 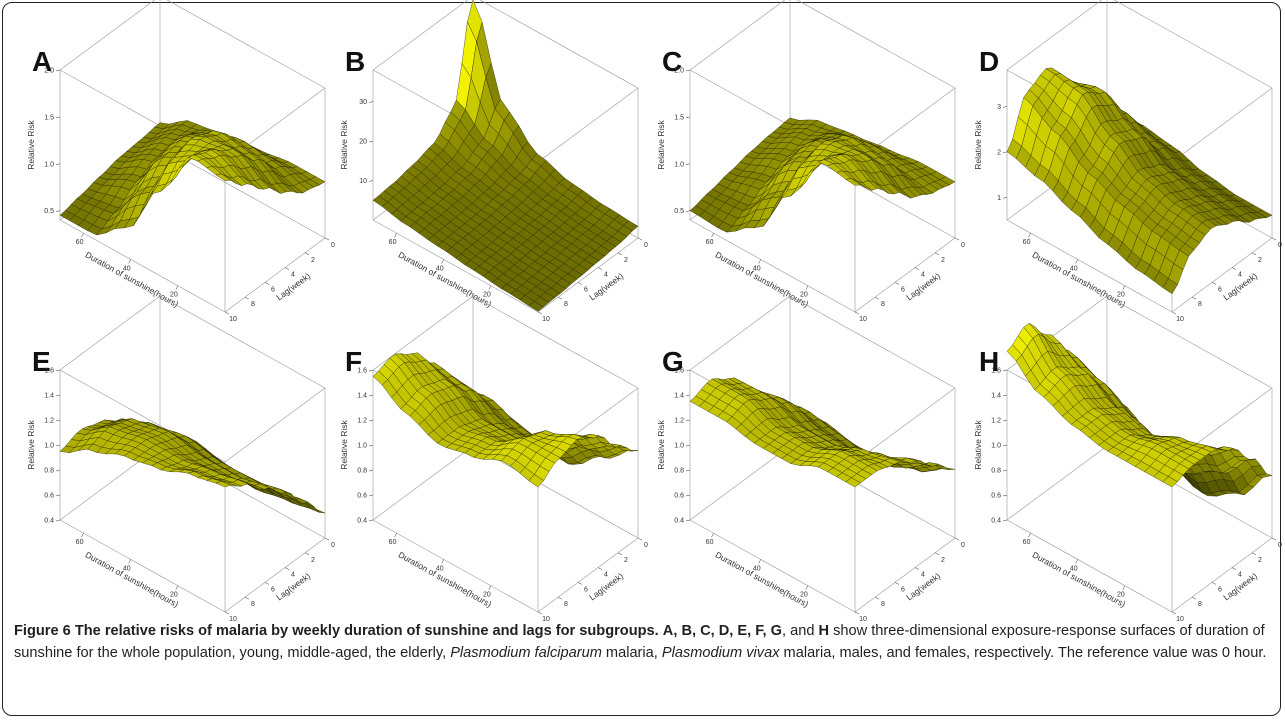 I want to click on z-tick-label: 1.4, so click(x=996, y=396).